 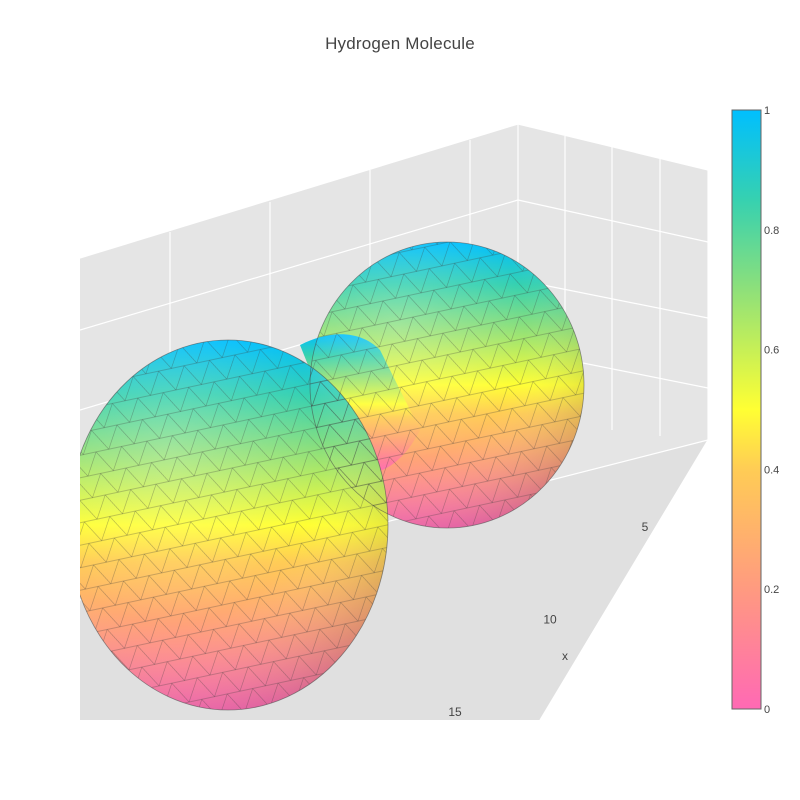 What do you see at coordinates (767, 710) in the screenshot?
I see `colorbar-tick-label: 0` at bounding box center [767, 710].